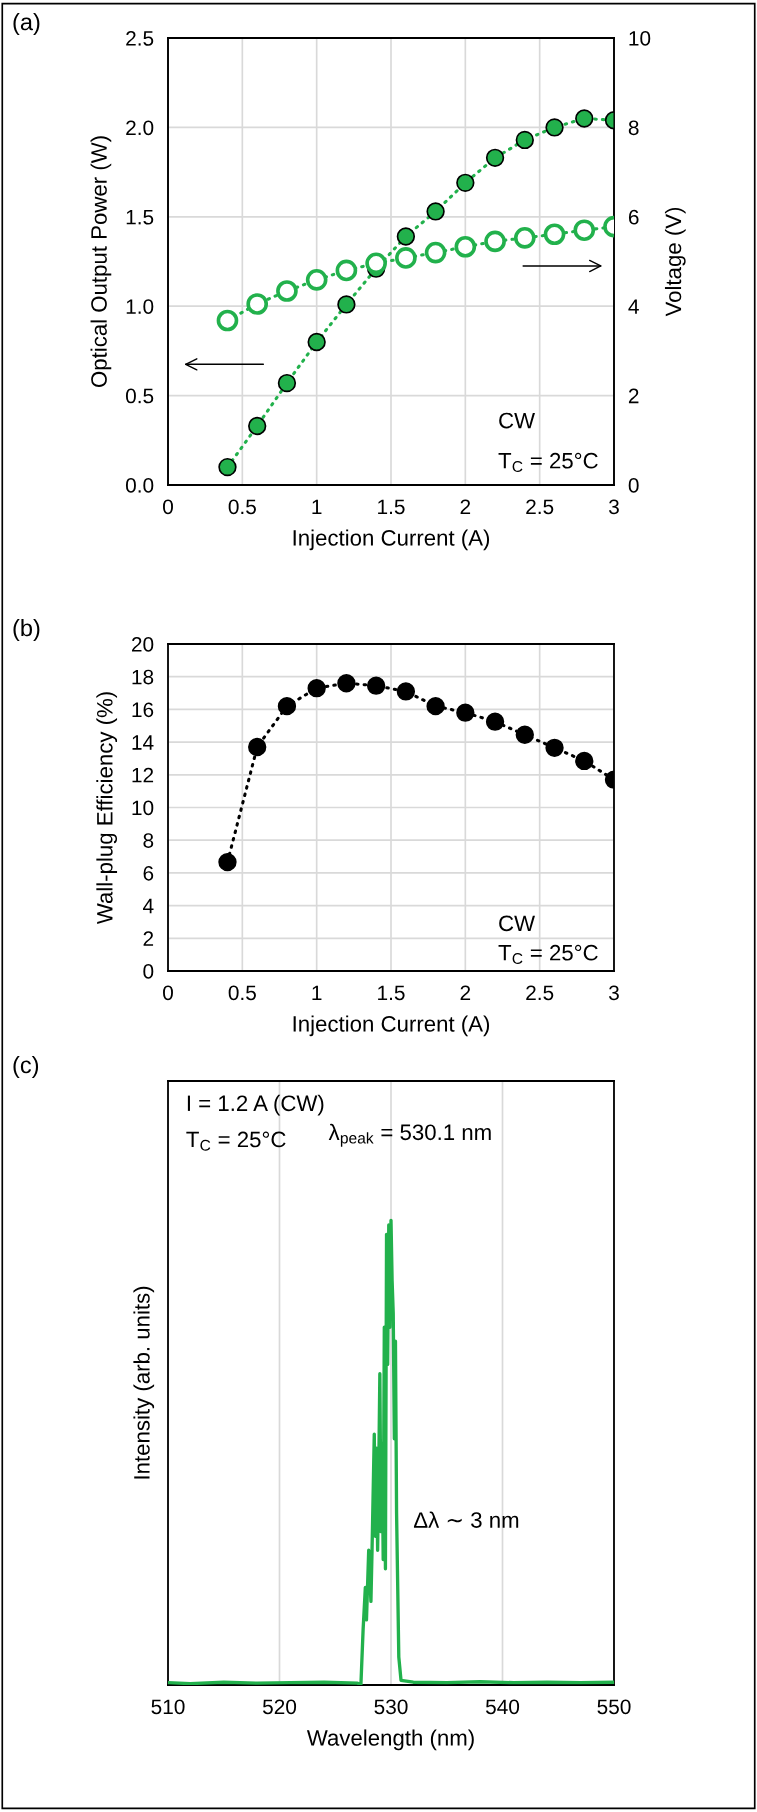 The height and width of the screenshot is (1812, 757). What do you see at coordinates (236, 1141) in the screenshot?
I see `text: T$_{C}$ = 25°C` at bounding box center [236, 1141].